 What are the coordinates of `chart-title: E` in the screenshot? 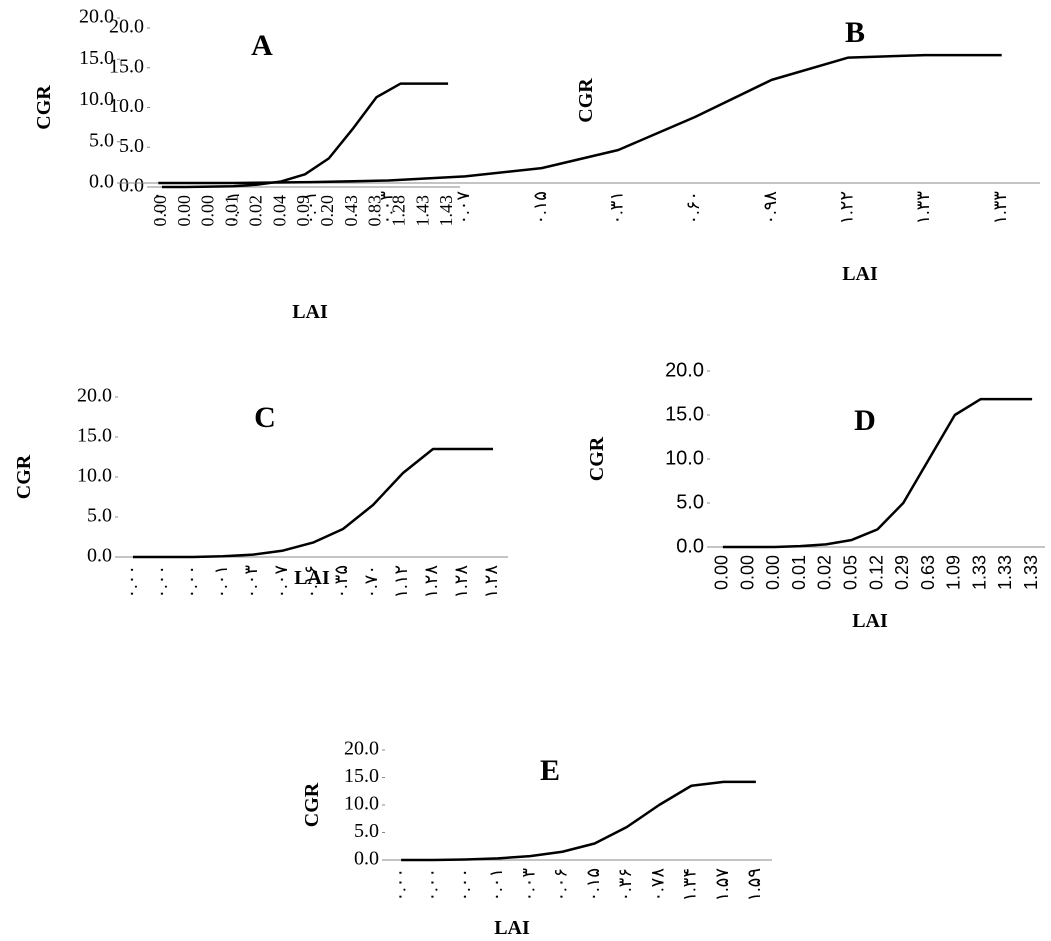 It's located at (550, 770).